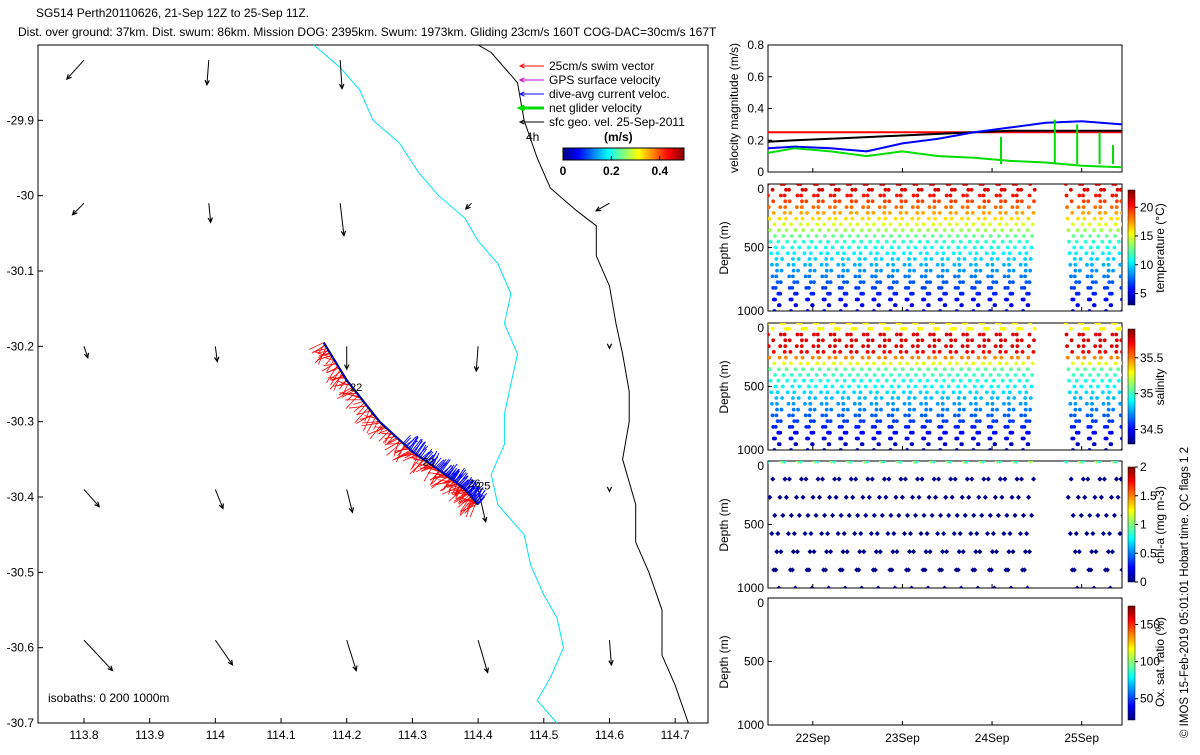 Image resolution: width=1200 pixels, height=755 pixels. What do you see at coordinates (750, 311) in the screenshot?
I see `temperature-ytick-label: 1000` at bounding box center [750, 311].